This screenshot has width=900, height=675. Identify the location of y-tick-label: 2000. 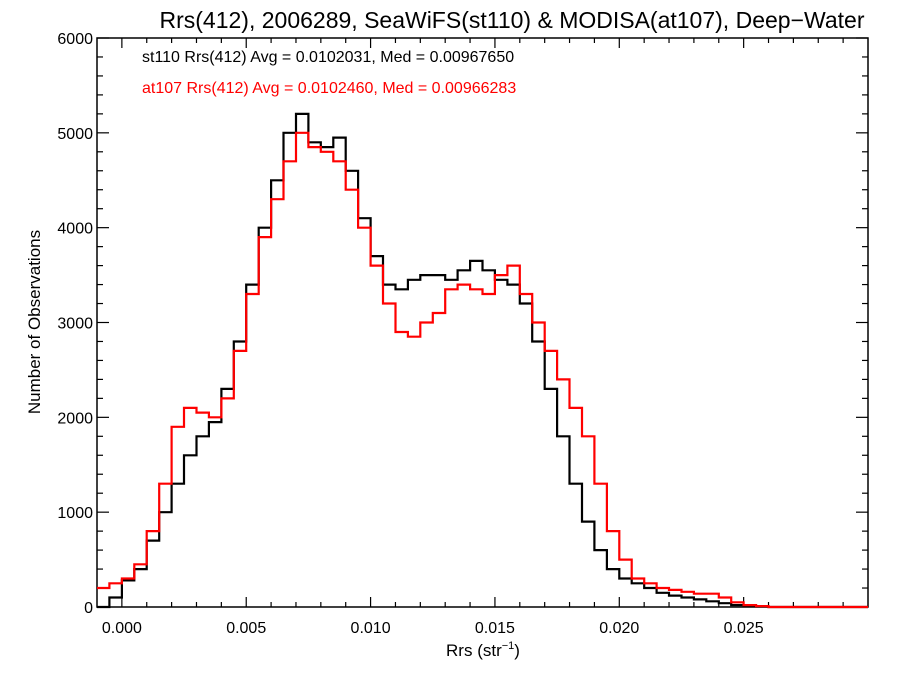
(75, 418).